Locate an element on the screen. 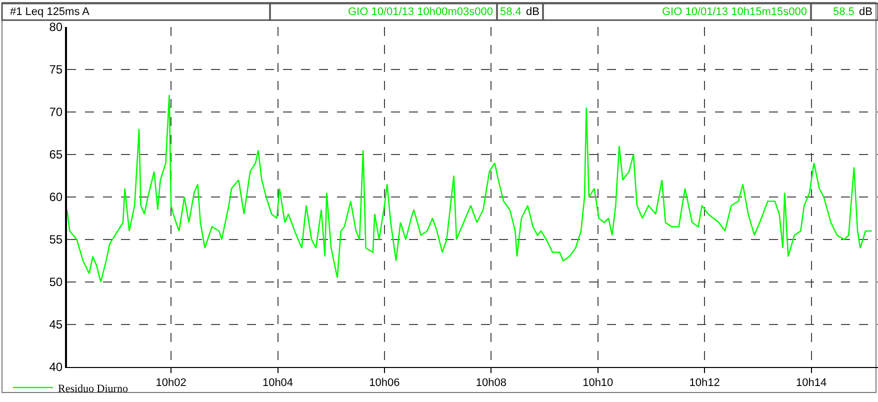 The image size is (878, 402). x-tick-label: 10h04 is located at coordinates (278, 383).